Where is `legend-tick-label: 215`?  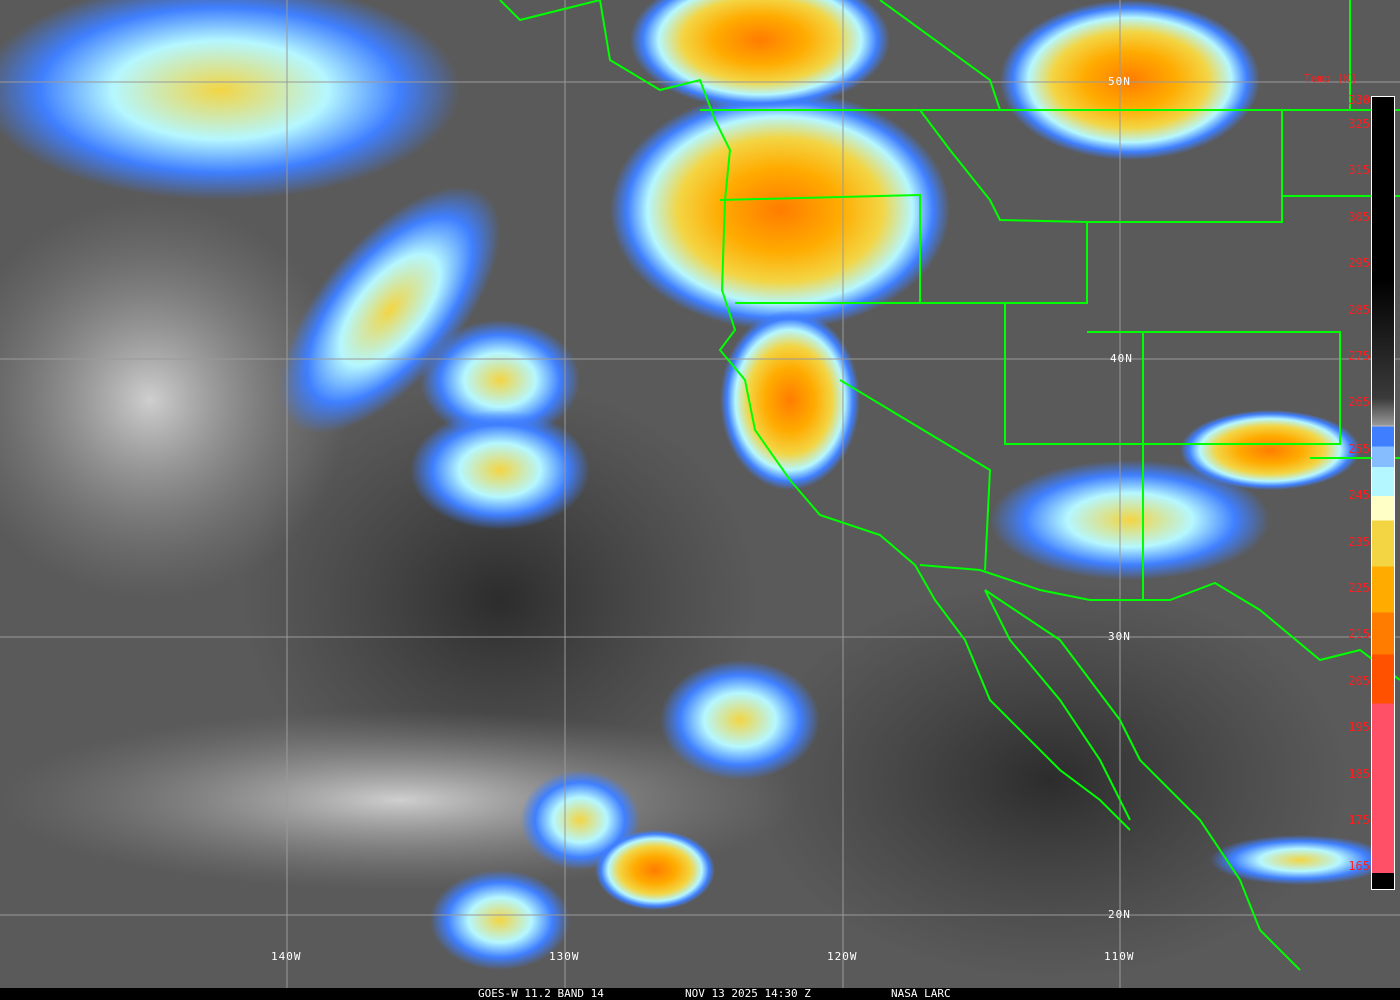
legend-tick-label: 215 is located at coordinates (1359, 634).